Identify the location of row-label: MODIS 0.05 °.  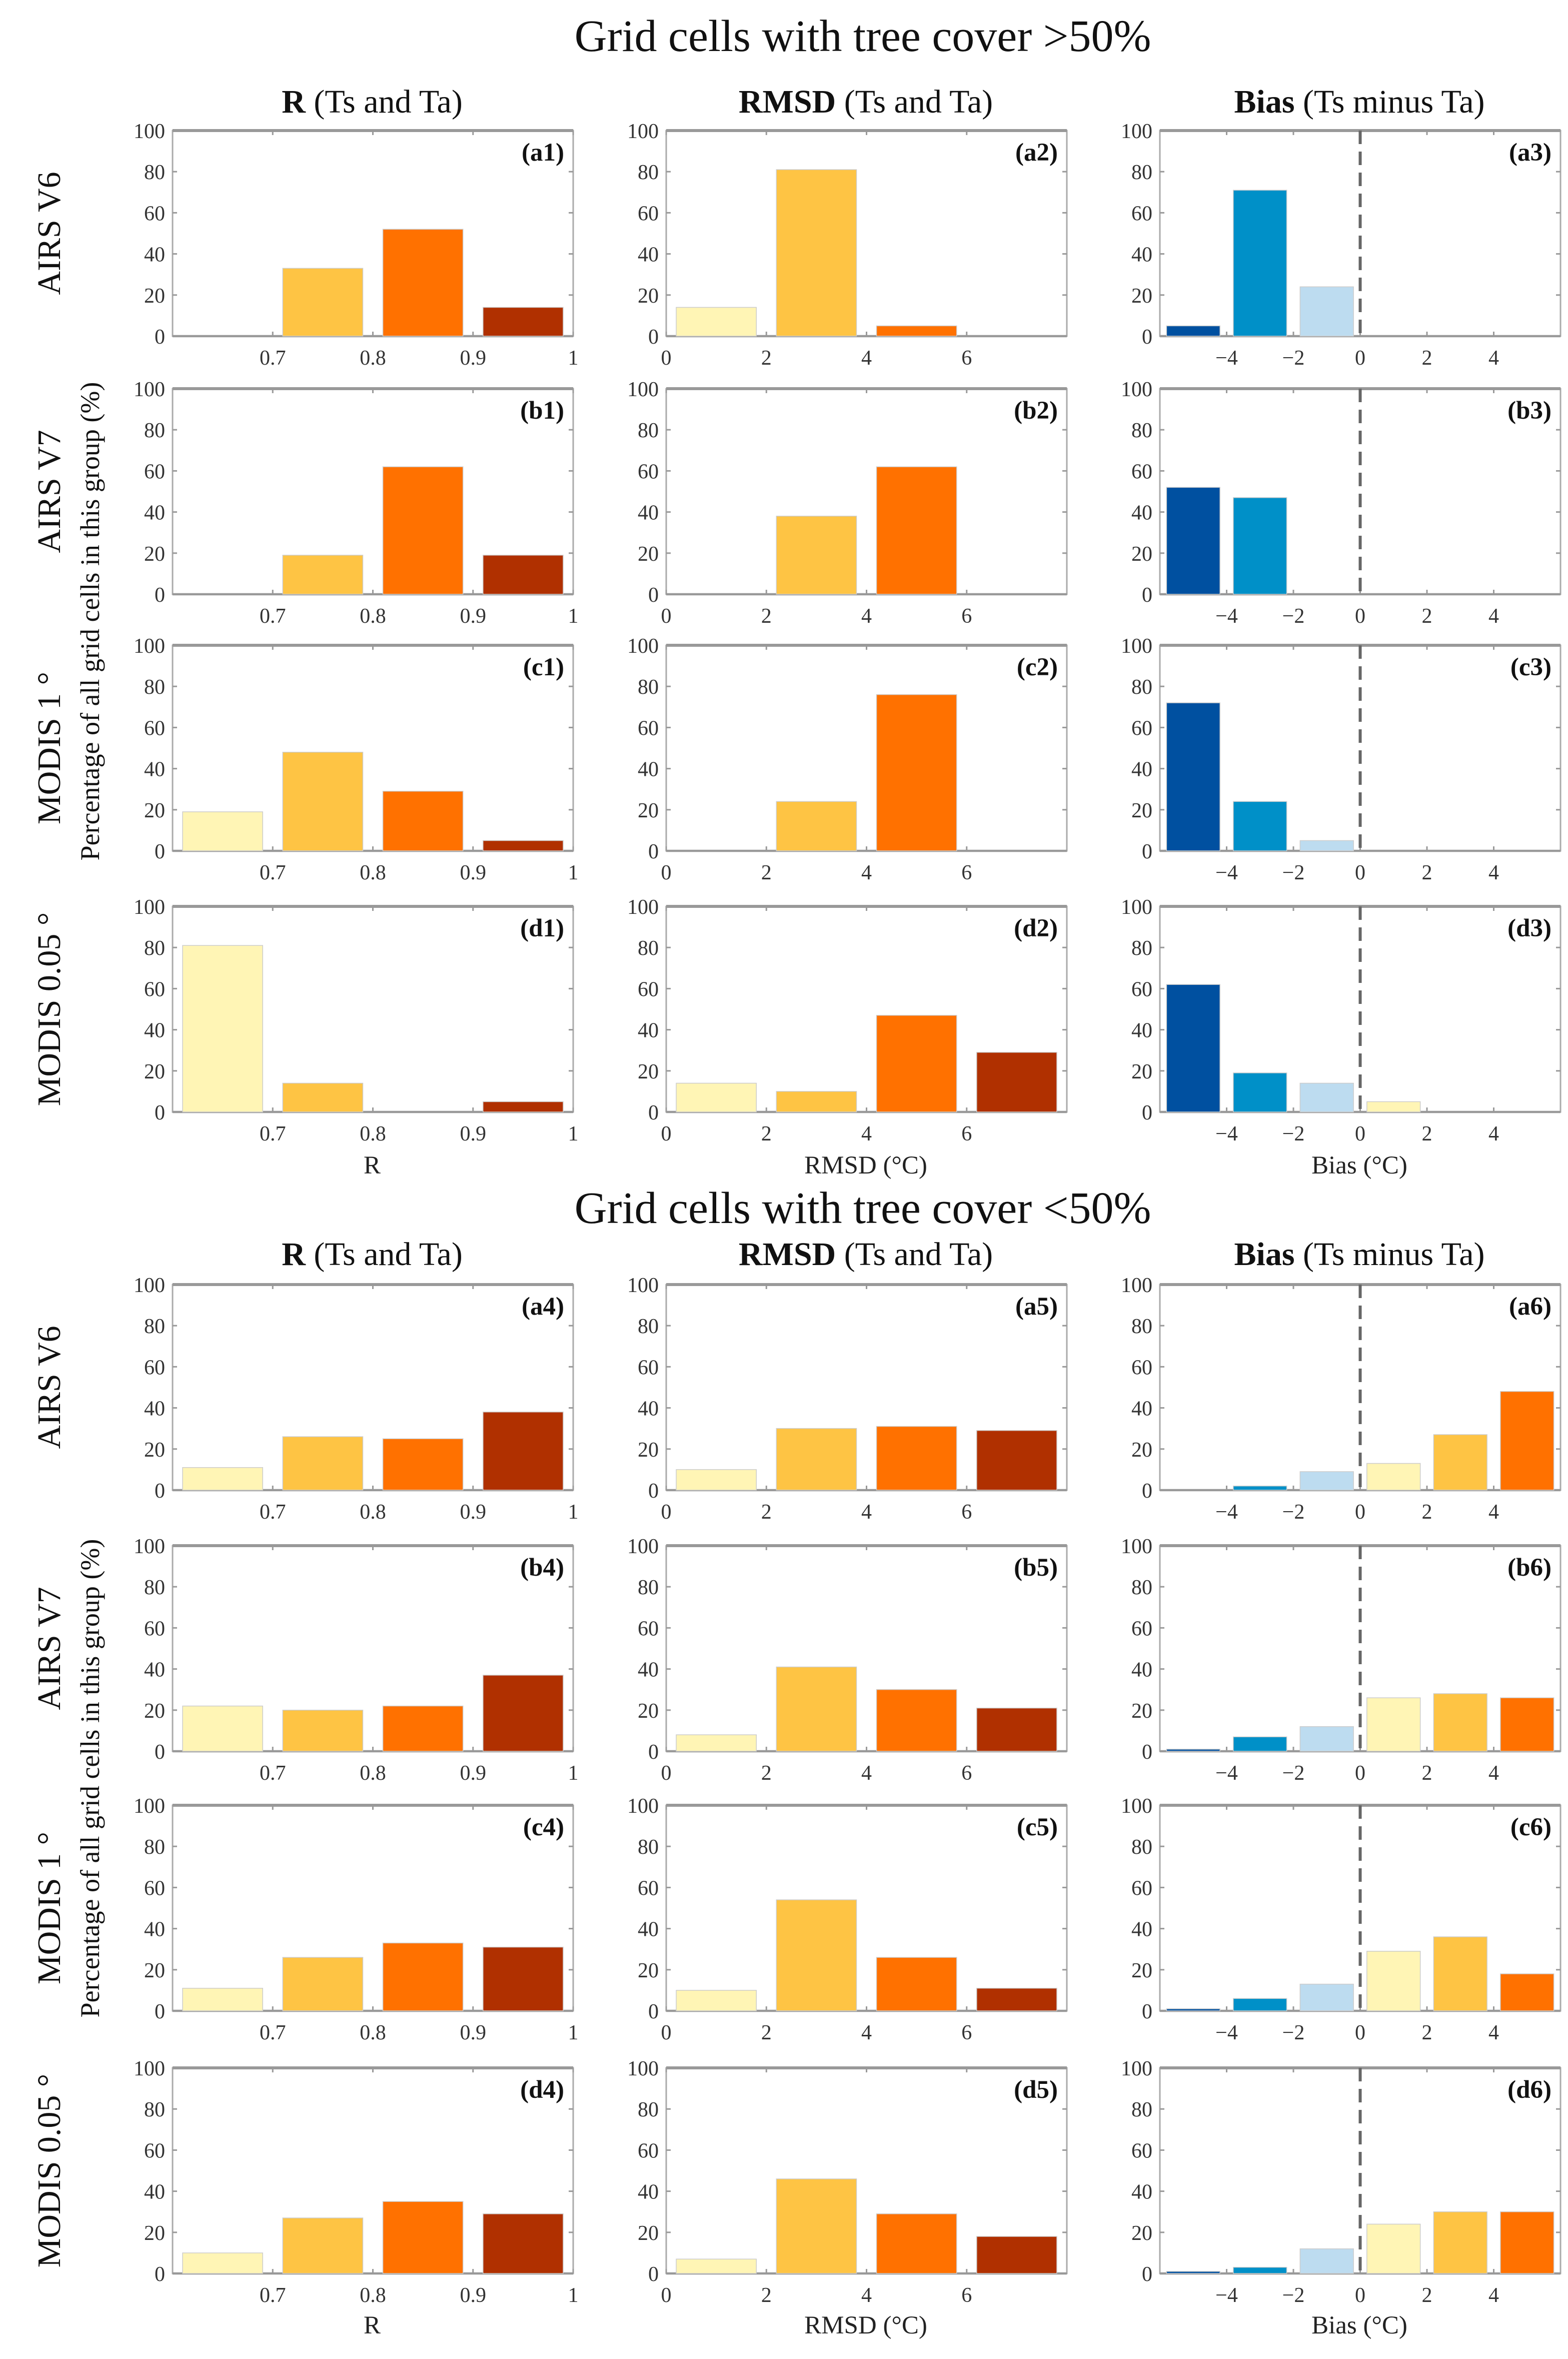
(49, 2171).